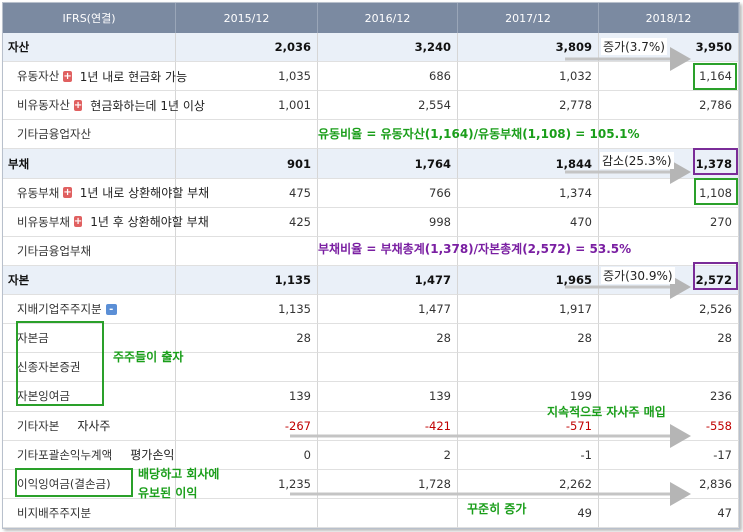 The width and height of the screenshot is (743, 532). What do you see at coordinates (388, 455) in the screenshot?
I see `value-cell: 2` at bounding box center [388, 455].